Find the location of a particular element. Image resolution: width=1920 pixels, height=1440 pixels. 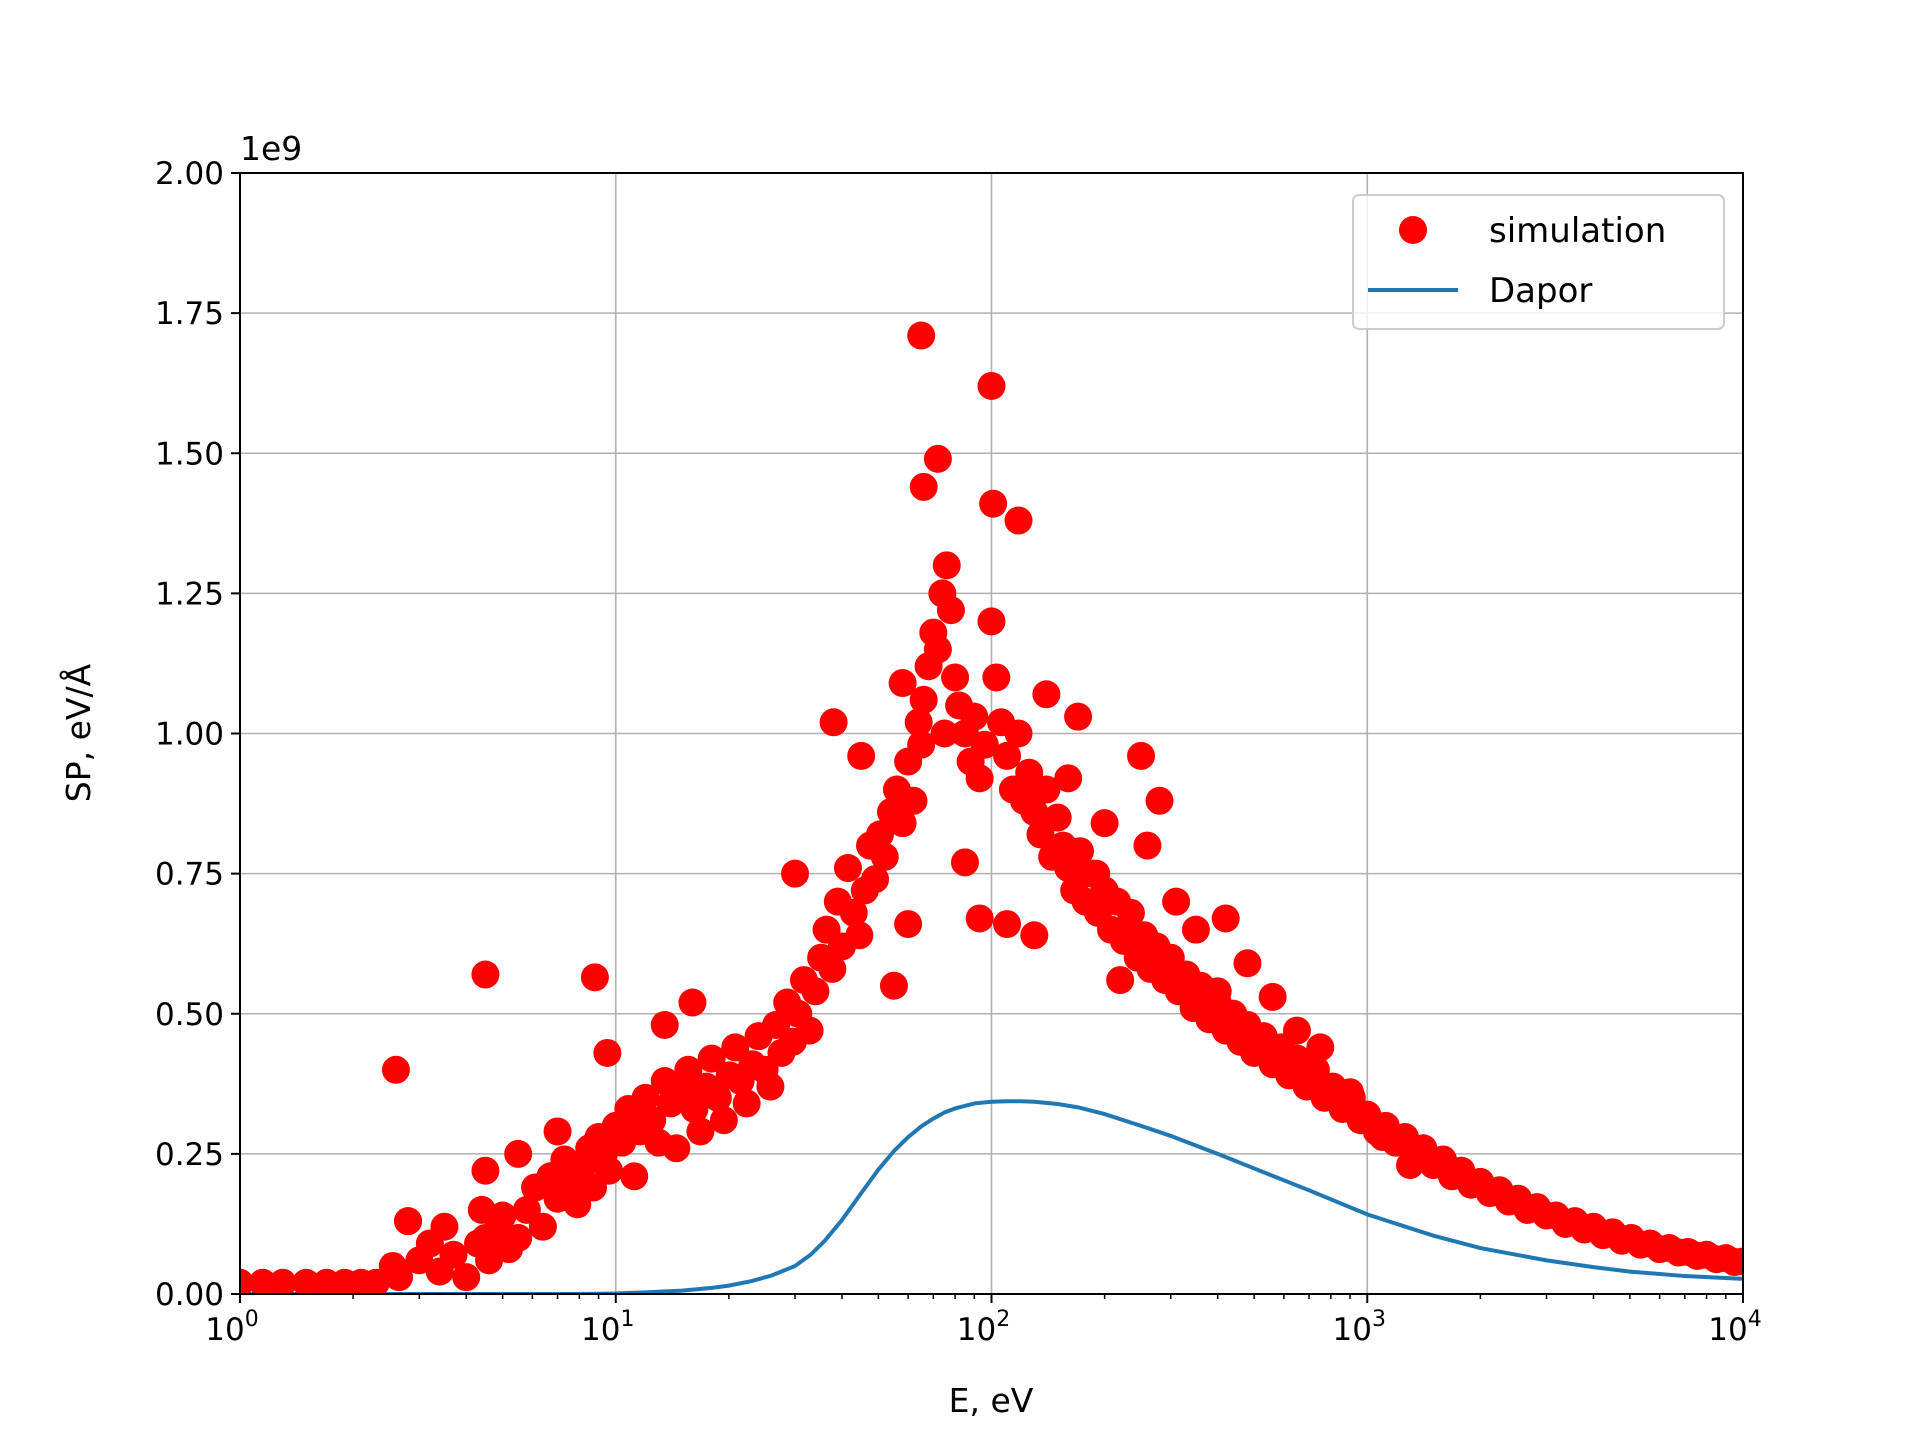

y-axis-label: SP, eV/Å is located at coordinates (78, 732).